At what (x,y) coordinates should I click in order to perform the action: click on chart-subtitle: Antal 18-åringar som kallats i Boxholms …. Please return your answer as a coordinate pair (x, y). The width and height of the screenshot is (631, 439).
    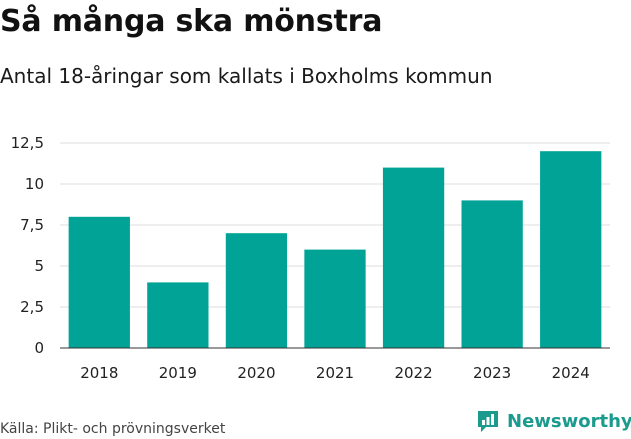
    Looking at the image, I should click on (246, 76).